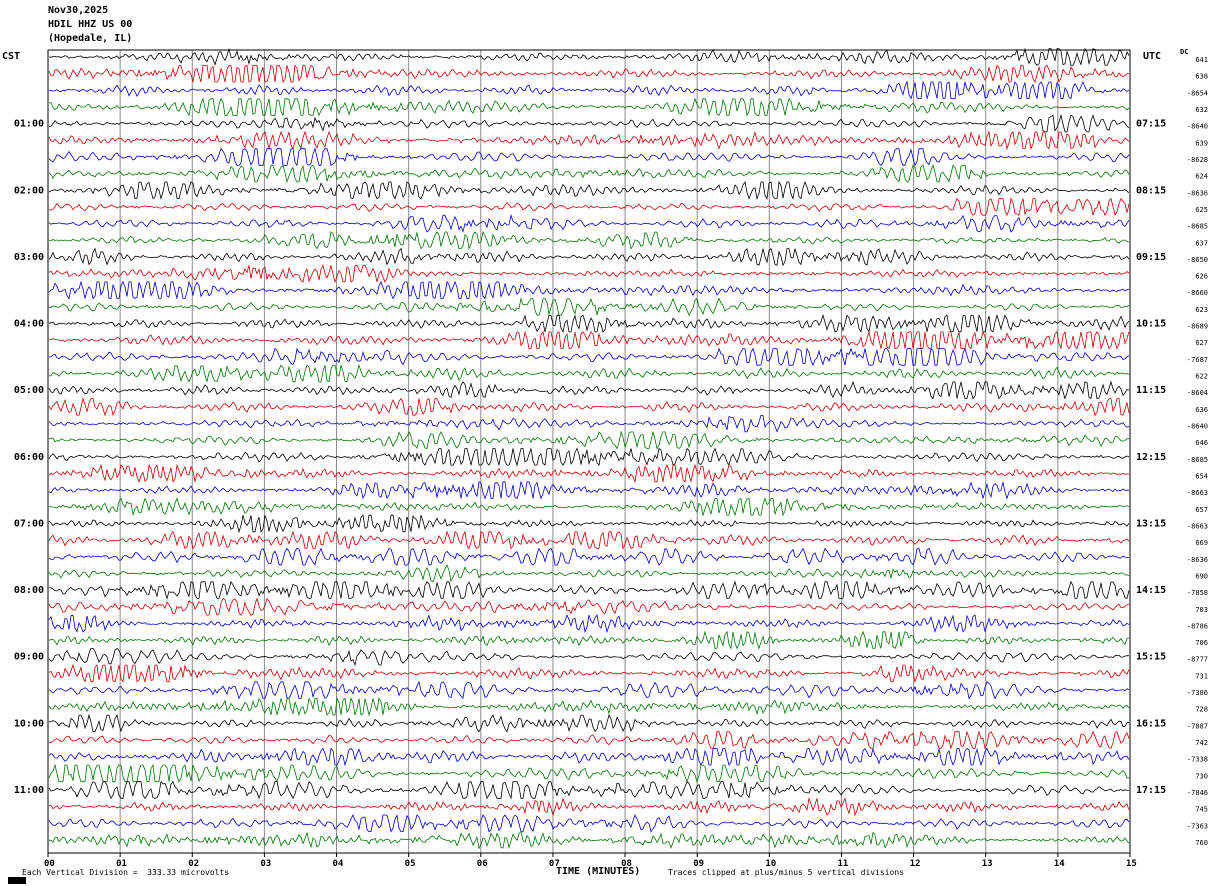  I want to click on dc-offset-value: 625, so click(1201, 210).